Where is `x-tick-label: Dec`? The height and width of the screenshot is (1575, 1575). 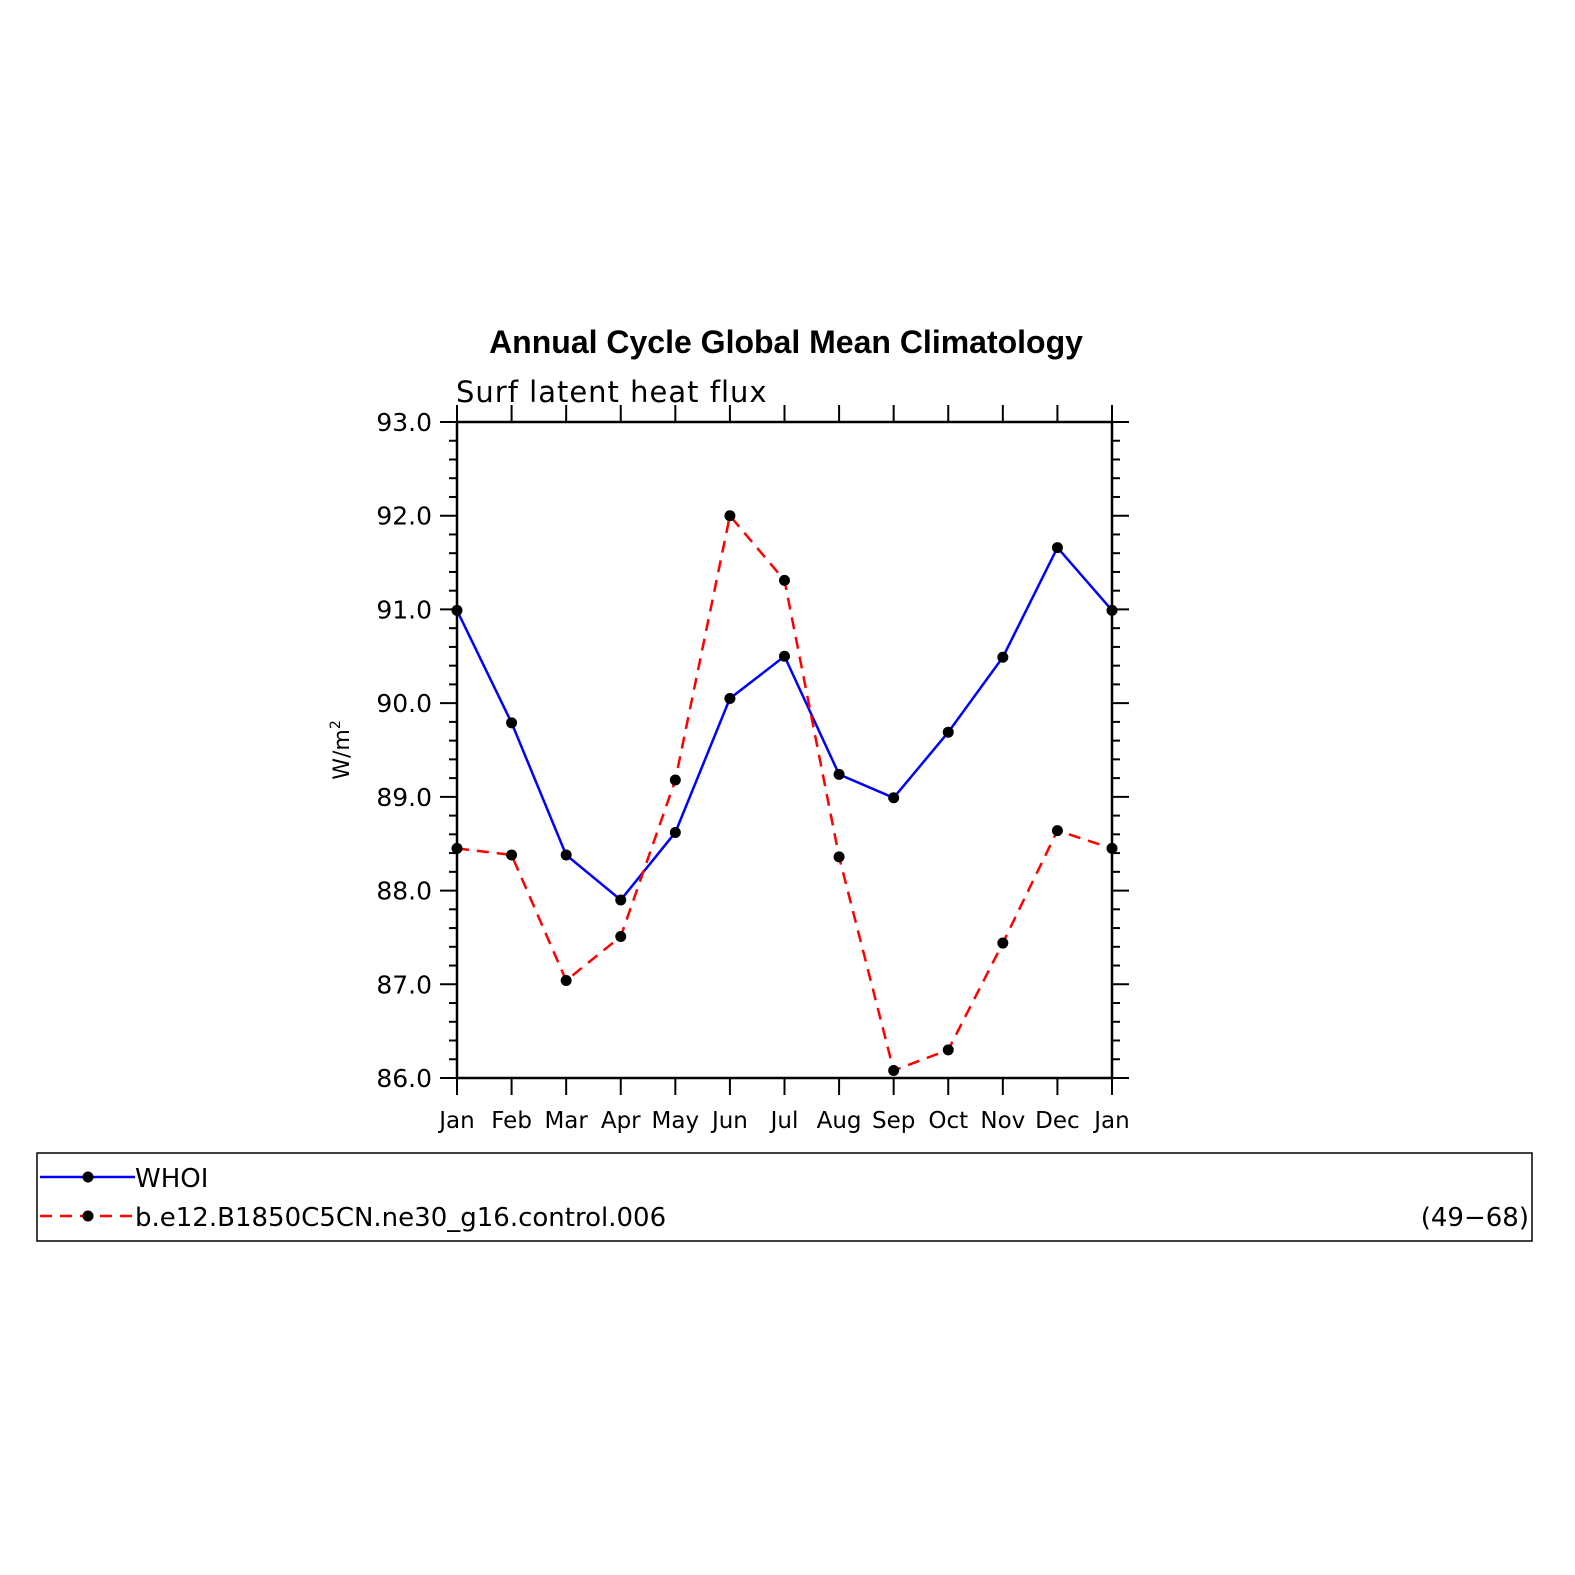
x-tick-label: Dec is located at coordinates (1057, 1121).